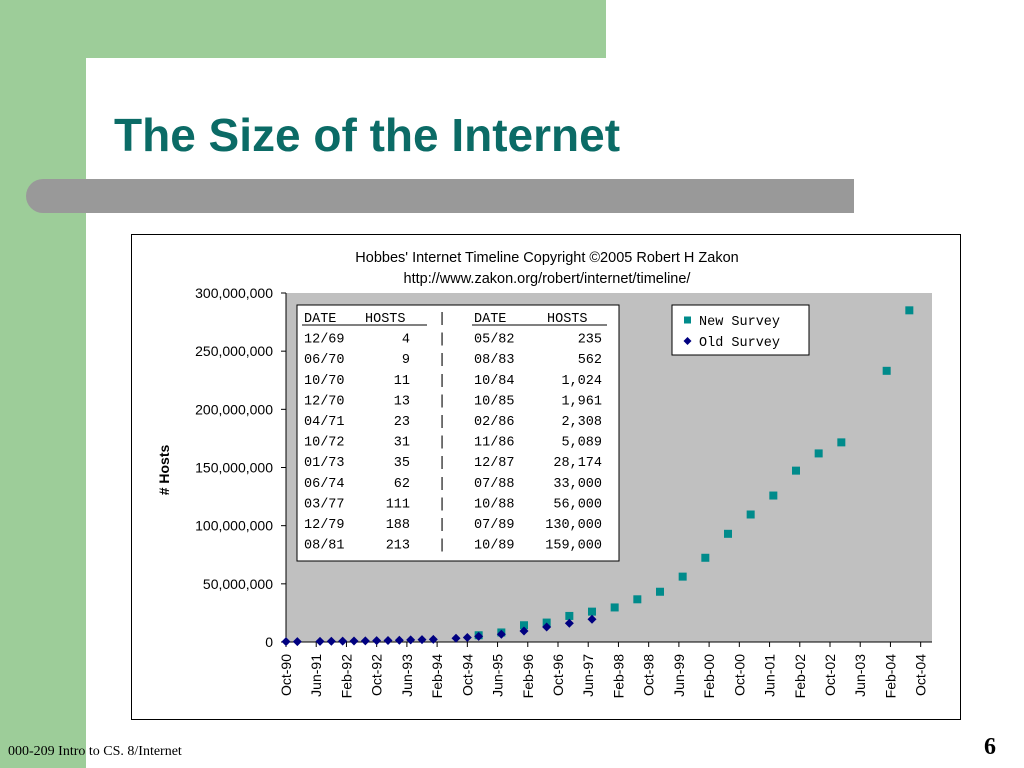 This screenshot has height=768, width=1024. I want to click on table-cell: 235, so click(590, 340).